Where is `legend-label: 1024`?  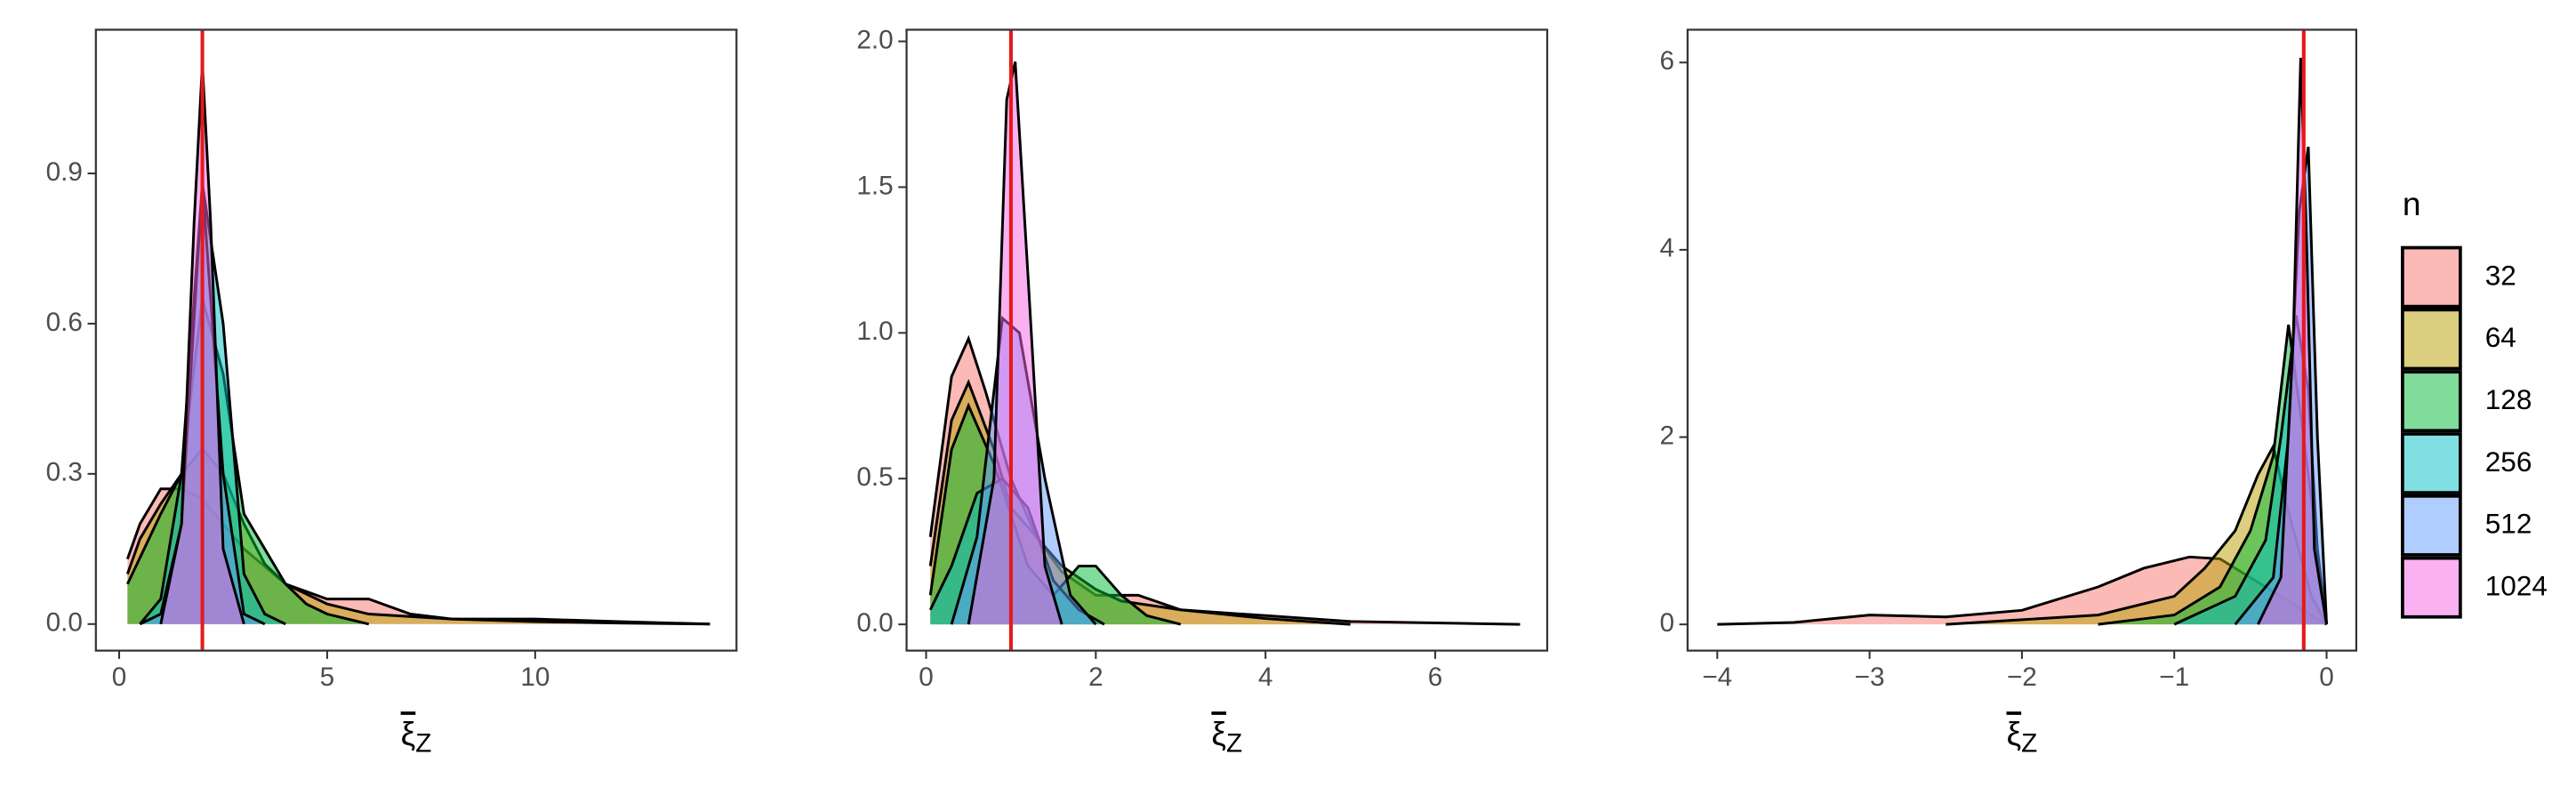
legend-label: 1024 is located at coordinates (2516, 585).